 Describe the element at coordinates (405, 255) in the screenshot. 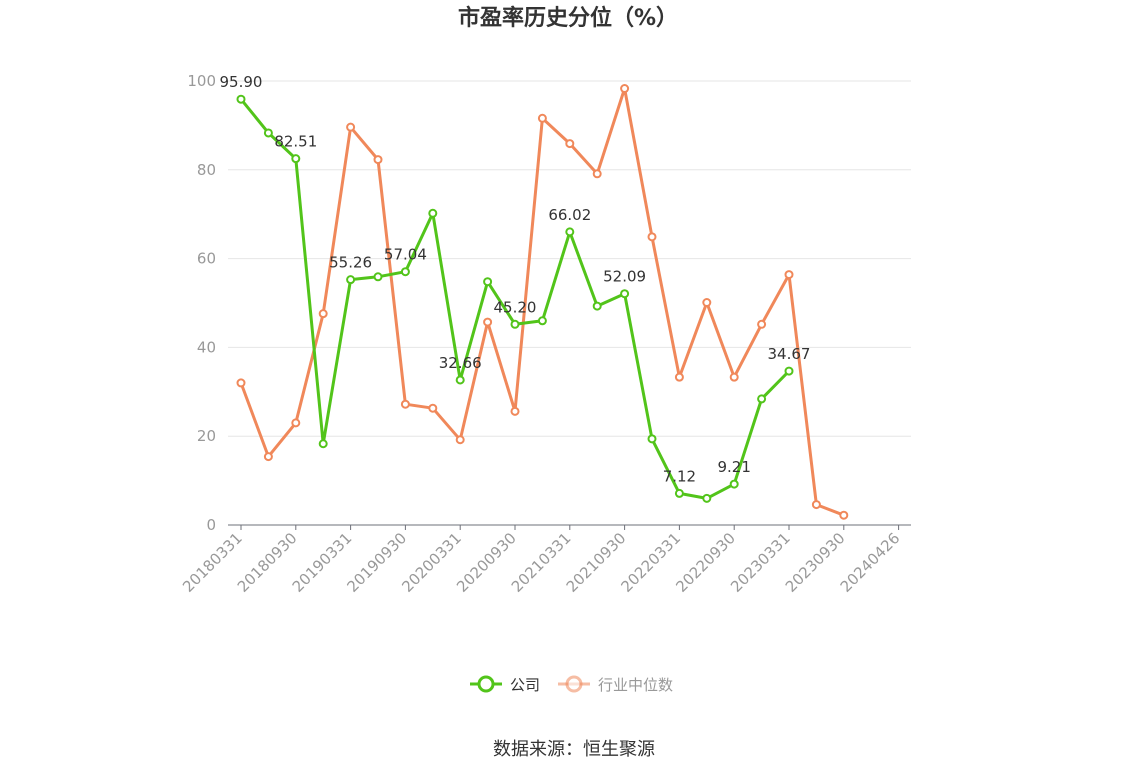

I see `company-data-label: 57.04` at that location.